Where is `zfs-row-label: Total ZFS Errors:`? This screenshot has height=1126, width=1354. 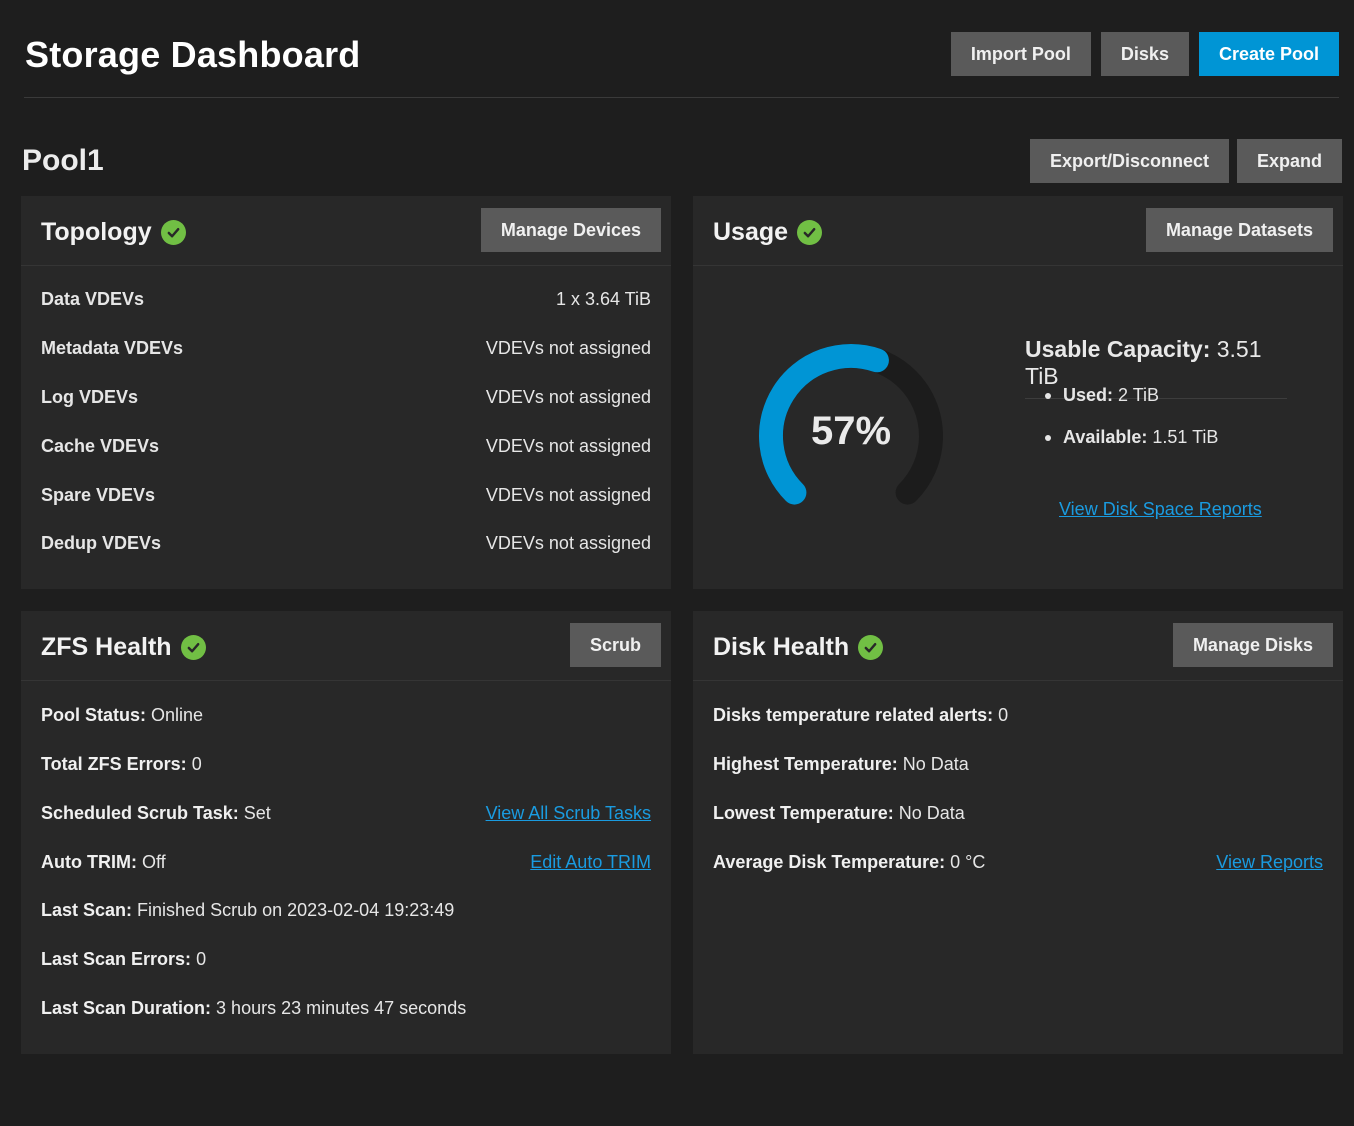
zfs-row-label: Total ZFS Errors: is located at coordinates (114, 764).